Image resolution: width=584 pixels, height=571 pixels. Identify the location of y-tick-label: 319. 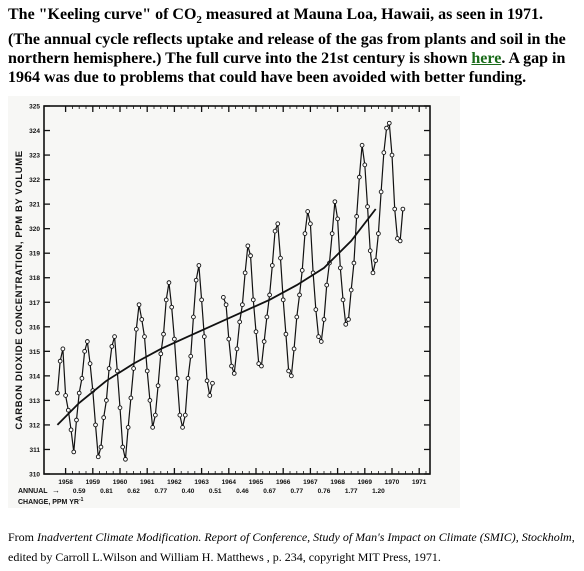
(34, 254).